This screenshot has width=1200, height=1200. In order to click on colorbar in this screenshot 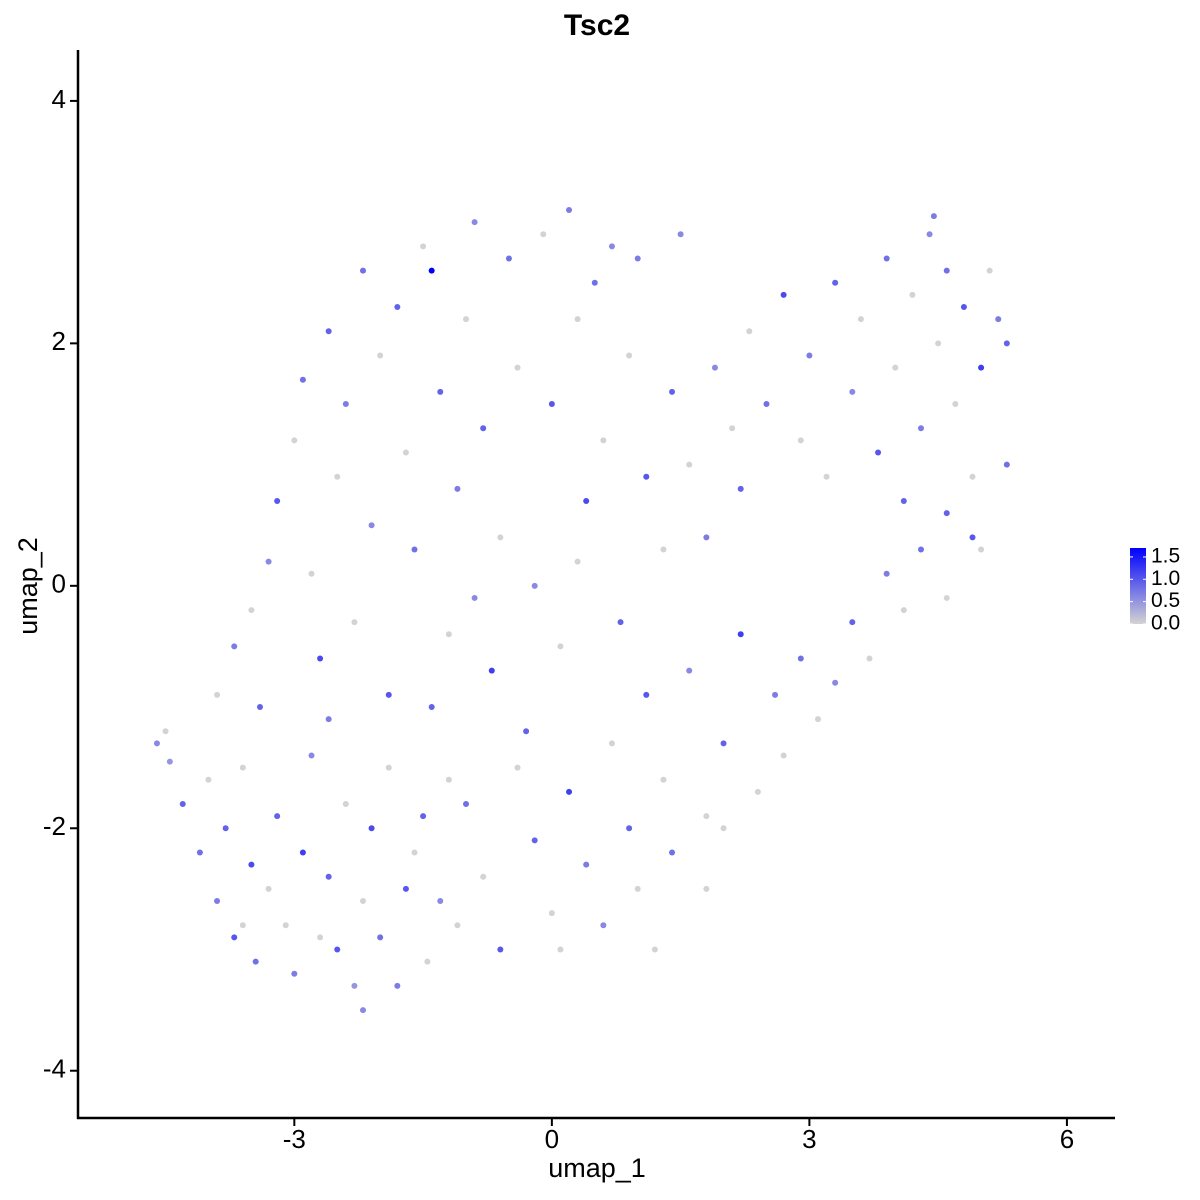, I will do `click(1138, 586)`.